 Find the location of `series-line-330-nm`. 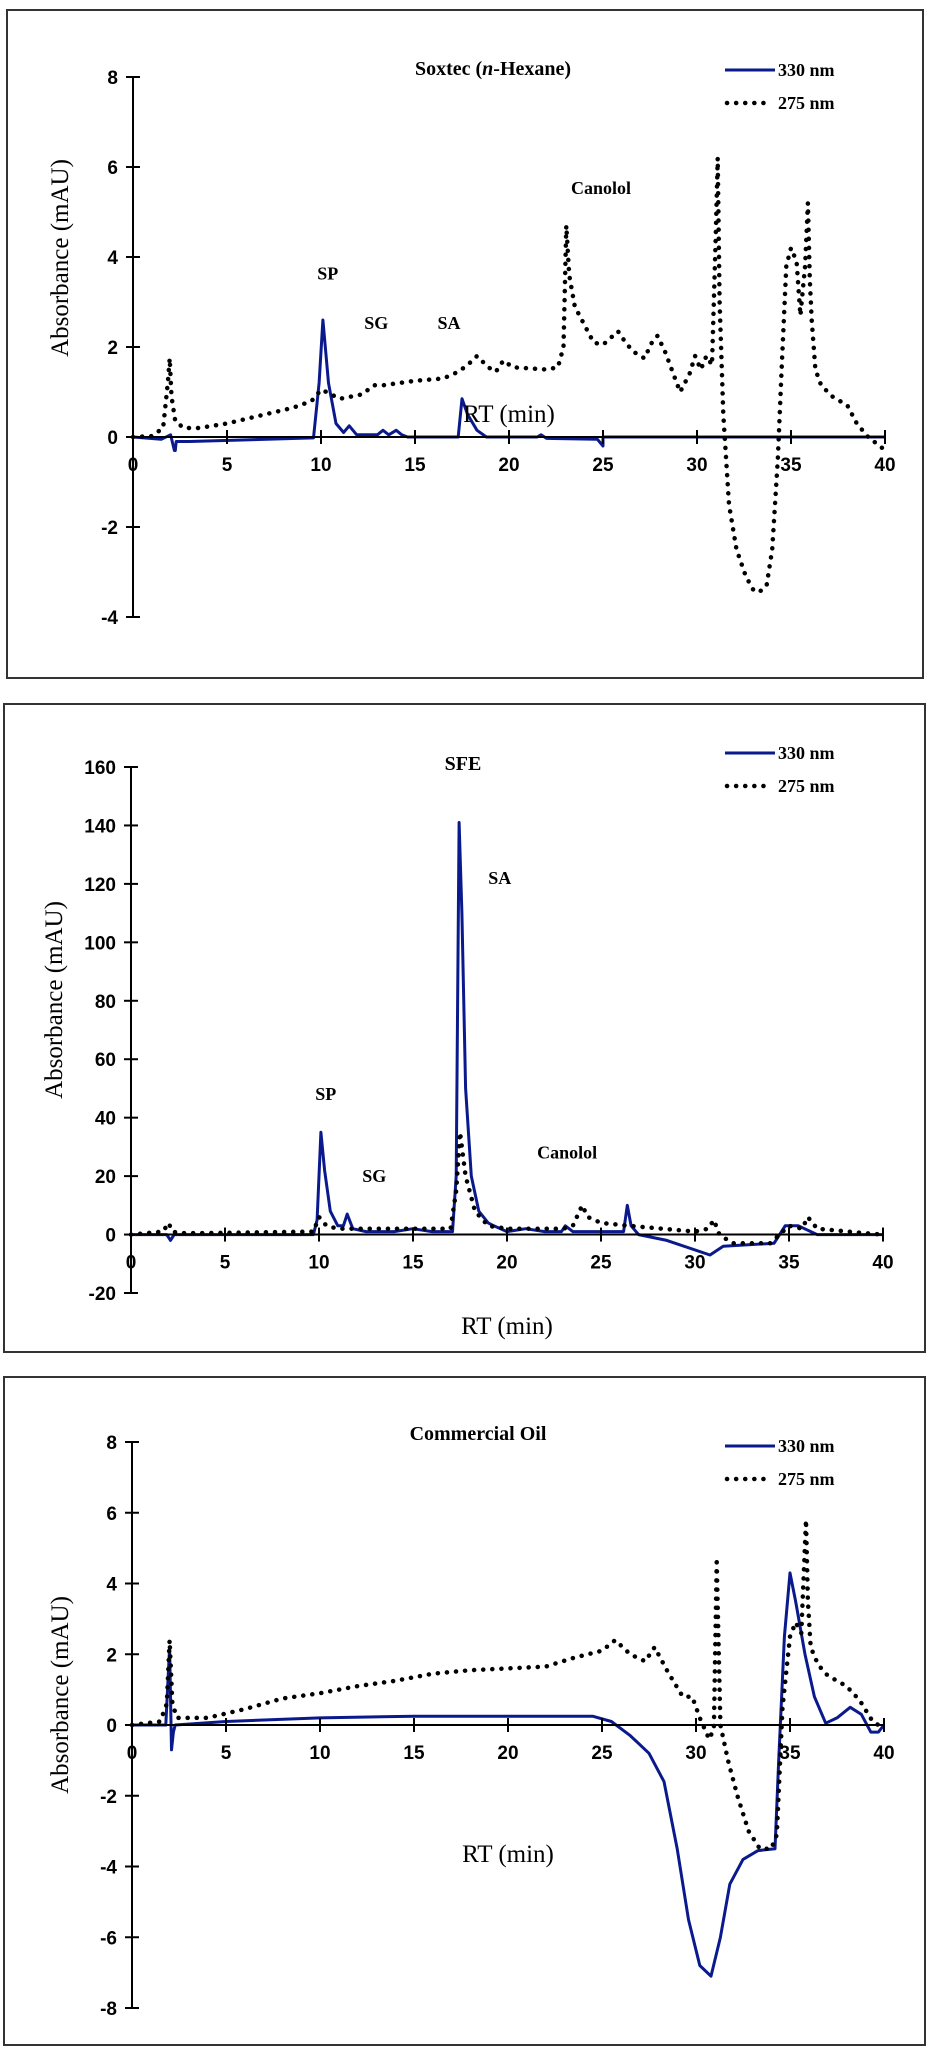

series-line-330-nm is located at coordinates (508, 385).